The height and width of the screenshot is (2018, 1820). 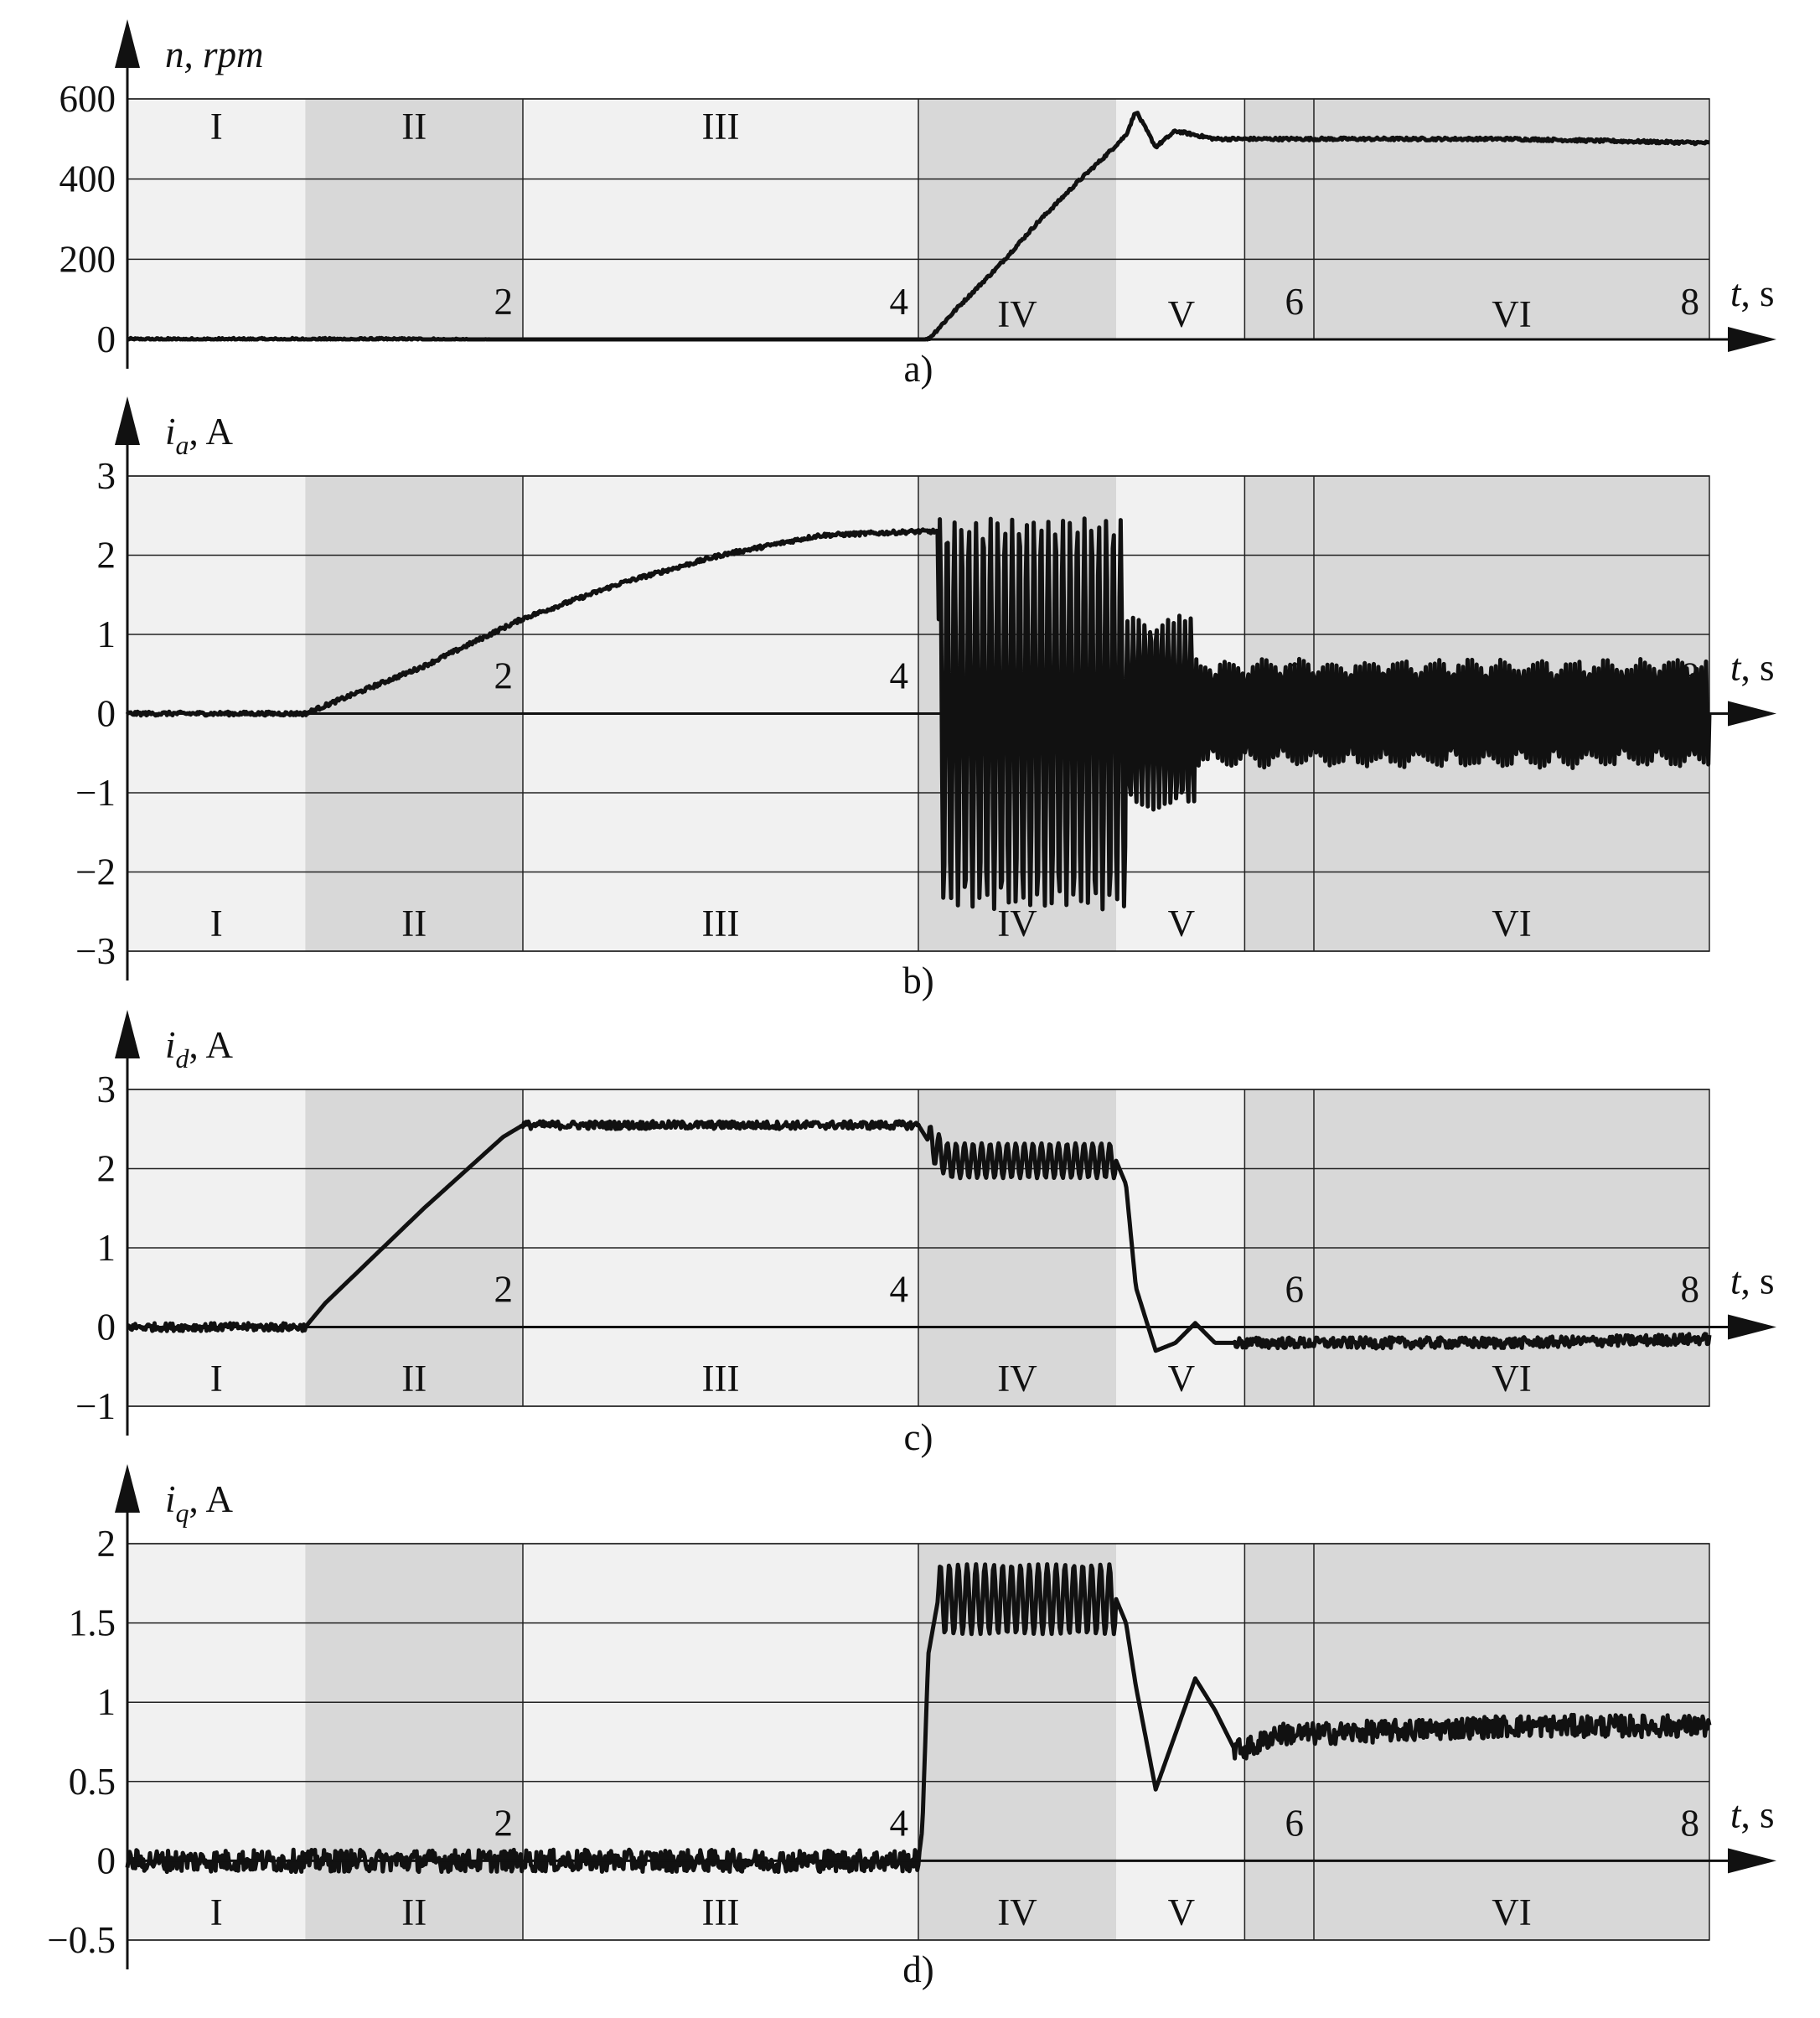 I want to click on panel-label: c), so click(x=918, y=1437).